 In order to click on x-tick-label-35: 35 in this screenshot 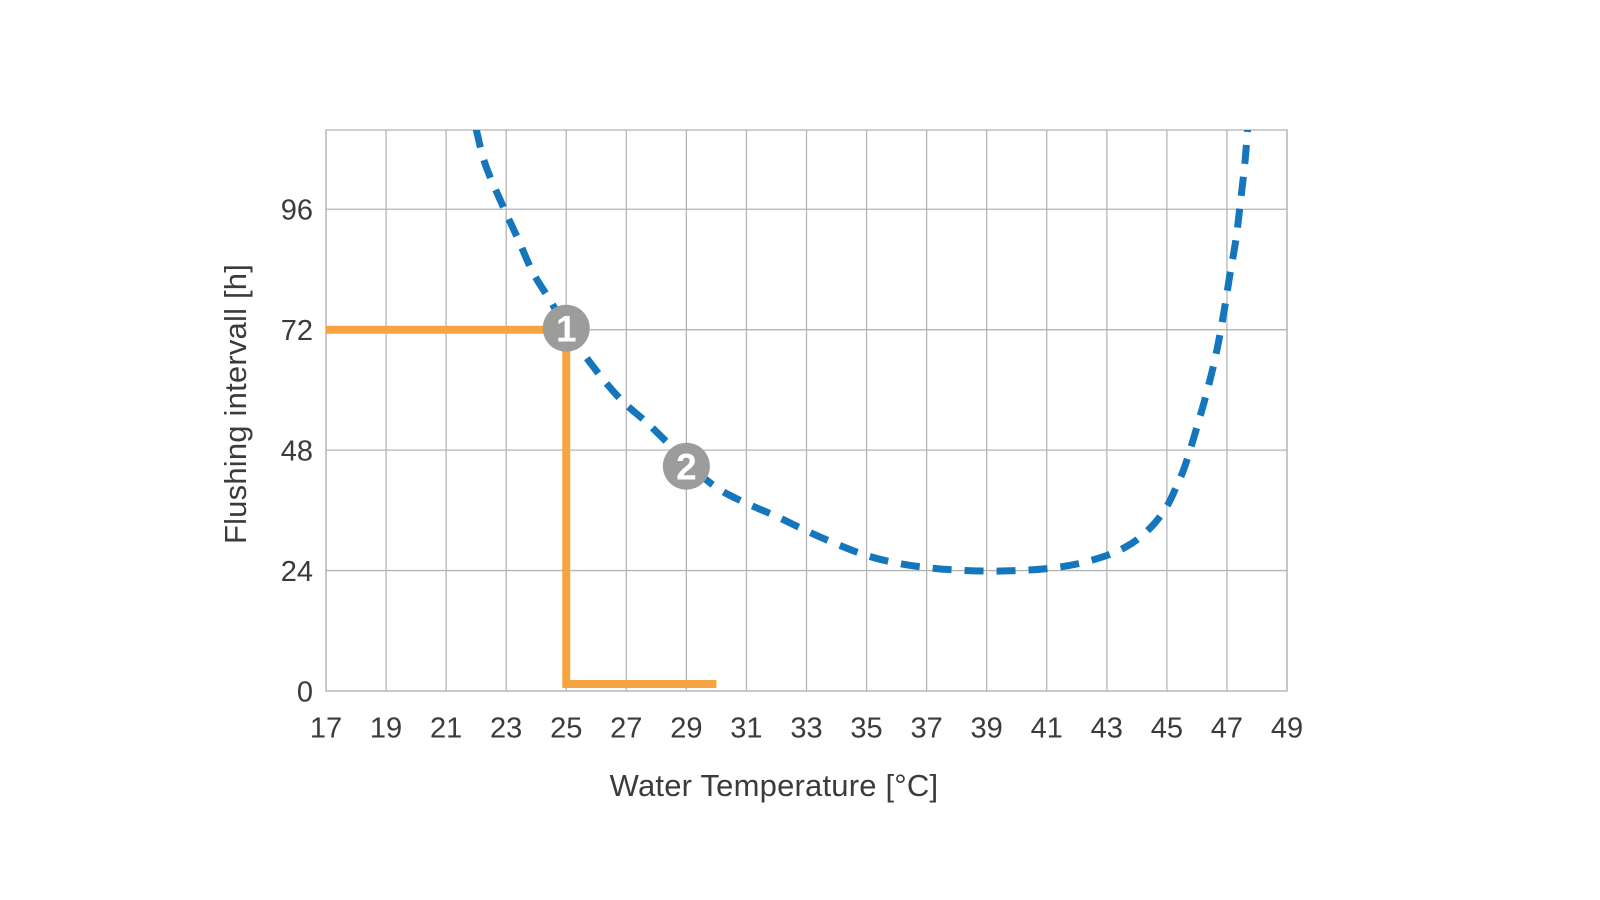, I will do `click(866, 728)`.